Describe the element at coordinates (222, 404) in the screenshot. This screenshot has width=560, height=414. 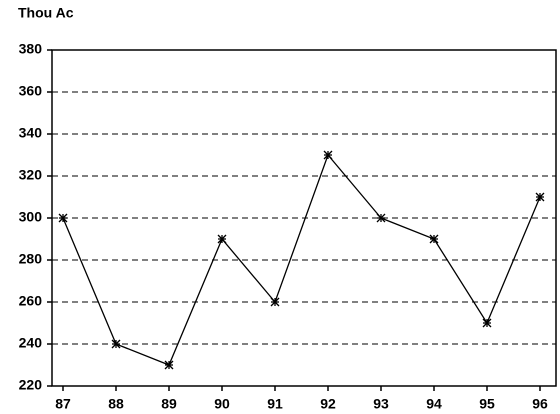
I see `x-tick-label: 90` at that location.